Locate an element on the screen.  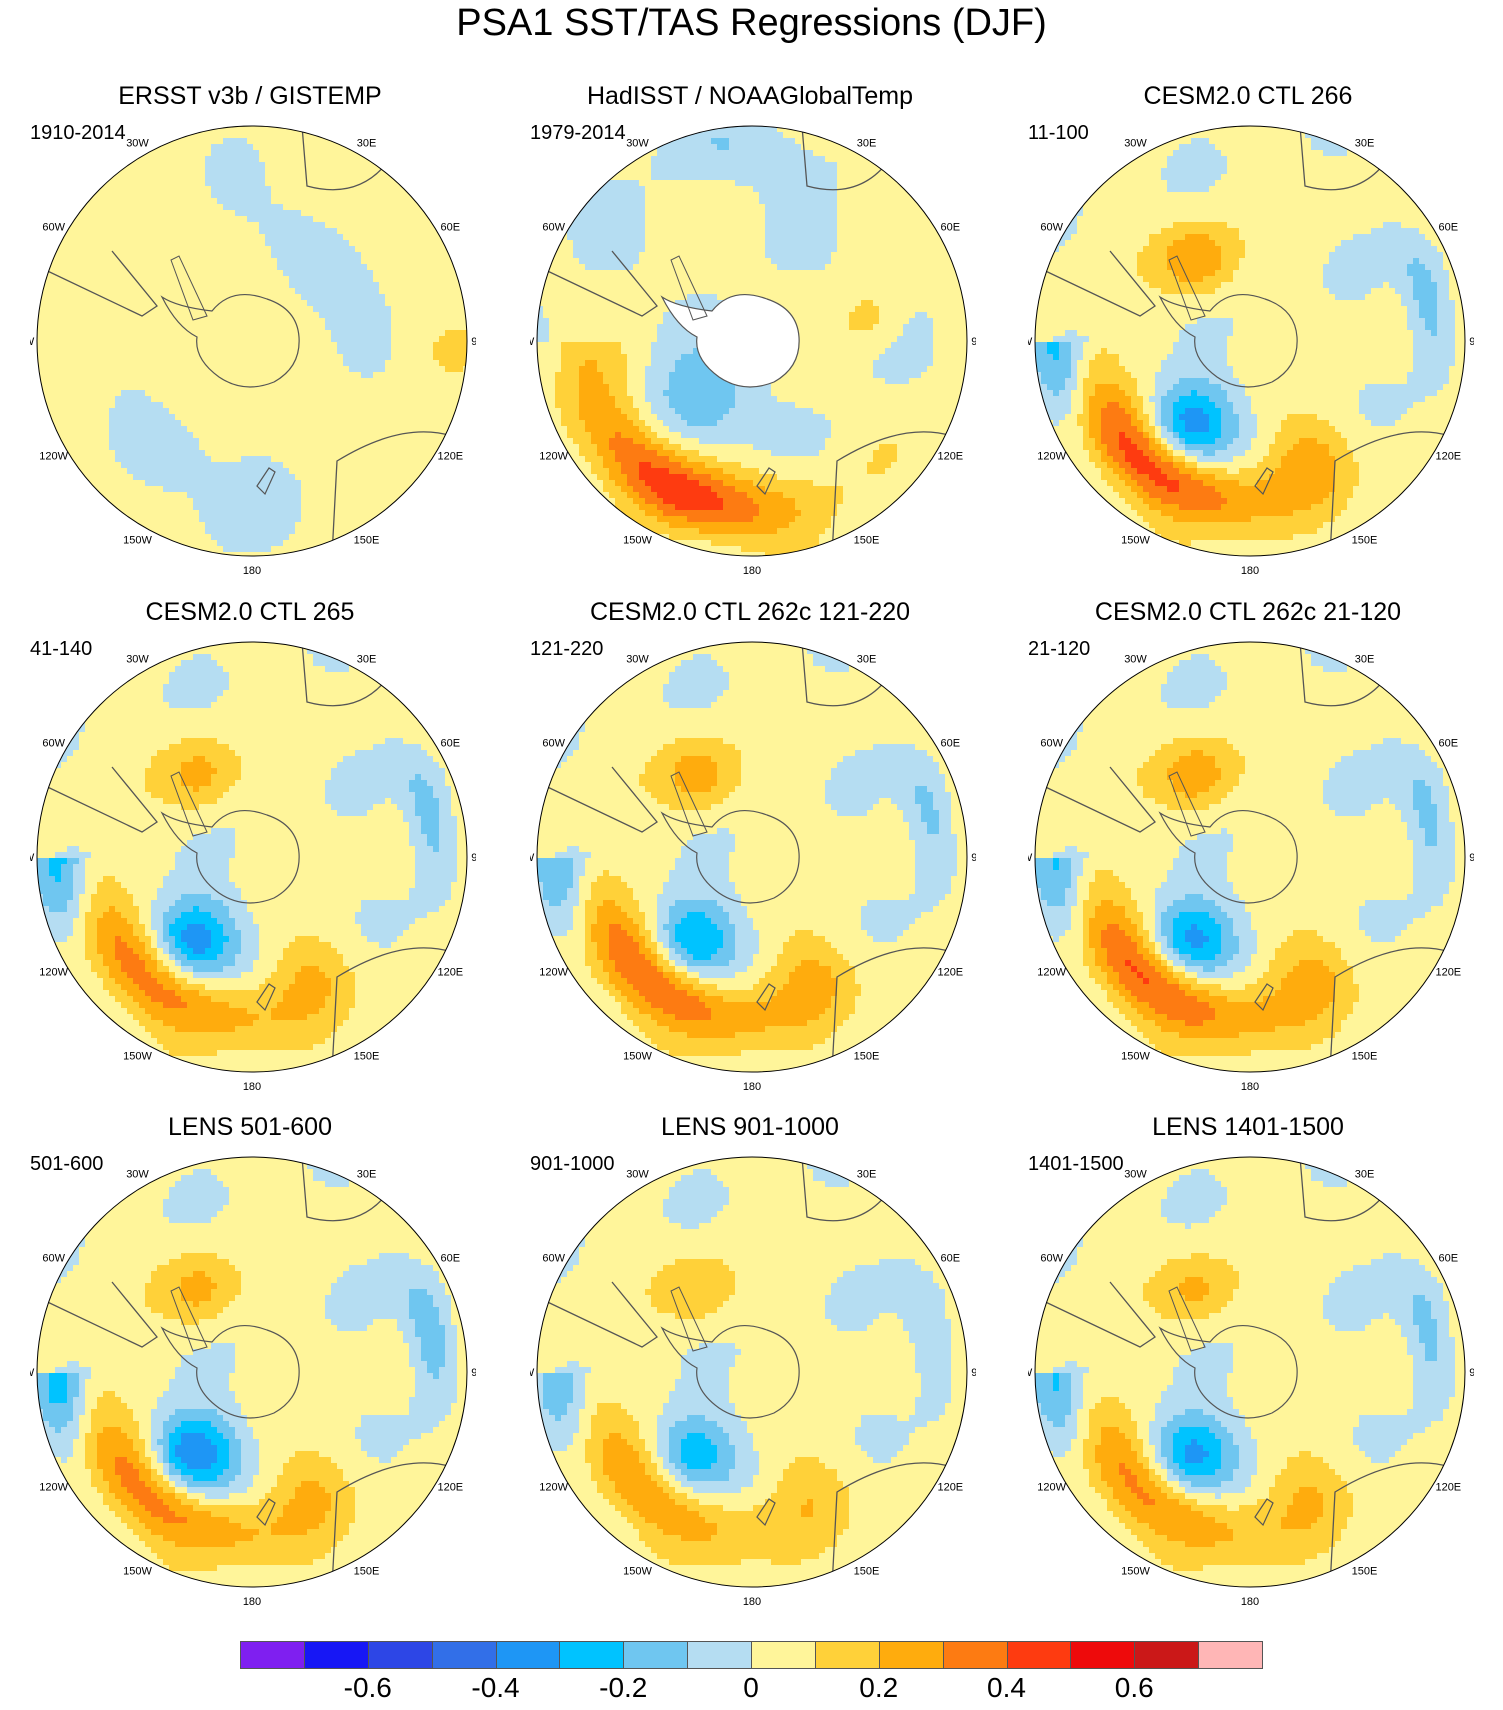
panel-title: CESM2.0 CTL 265 is located at coordinates (250, 612).